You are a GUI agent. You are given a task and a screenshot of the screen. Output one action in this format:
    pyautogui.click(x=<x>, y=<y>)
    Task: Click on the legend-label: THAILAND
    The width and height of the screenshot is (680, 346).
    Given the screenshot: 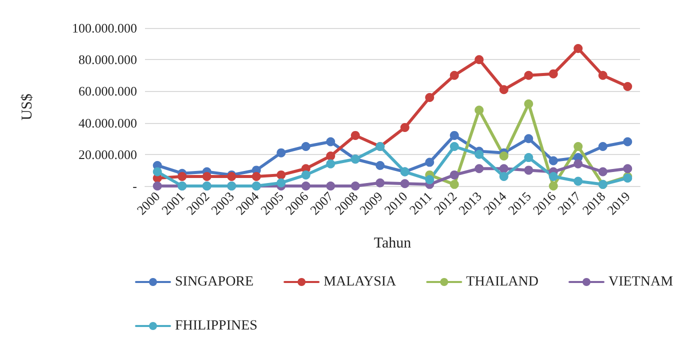 What is the action you would take?
    pyautogui.click(x=502, y=282)
    